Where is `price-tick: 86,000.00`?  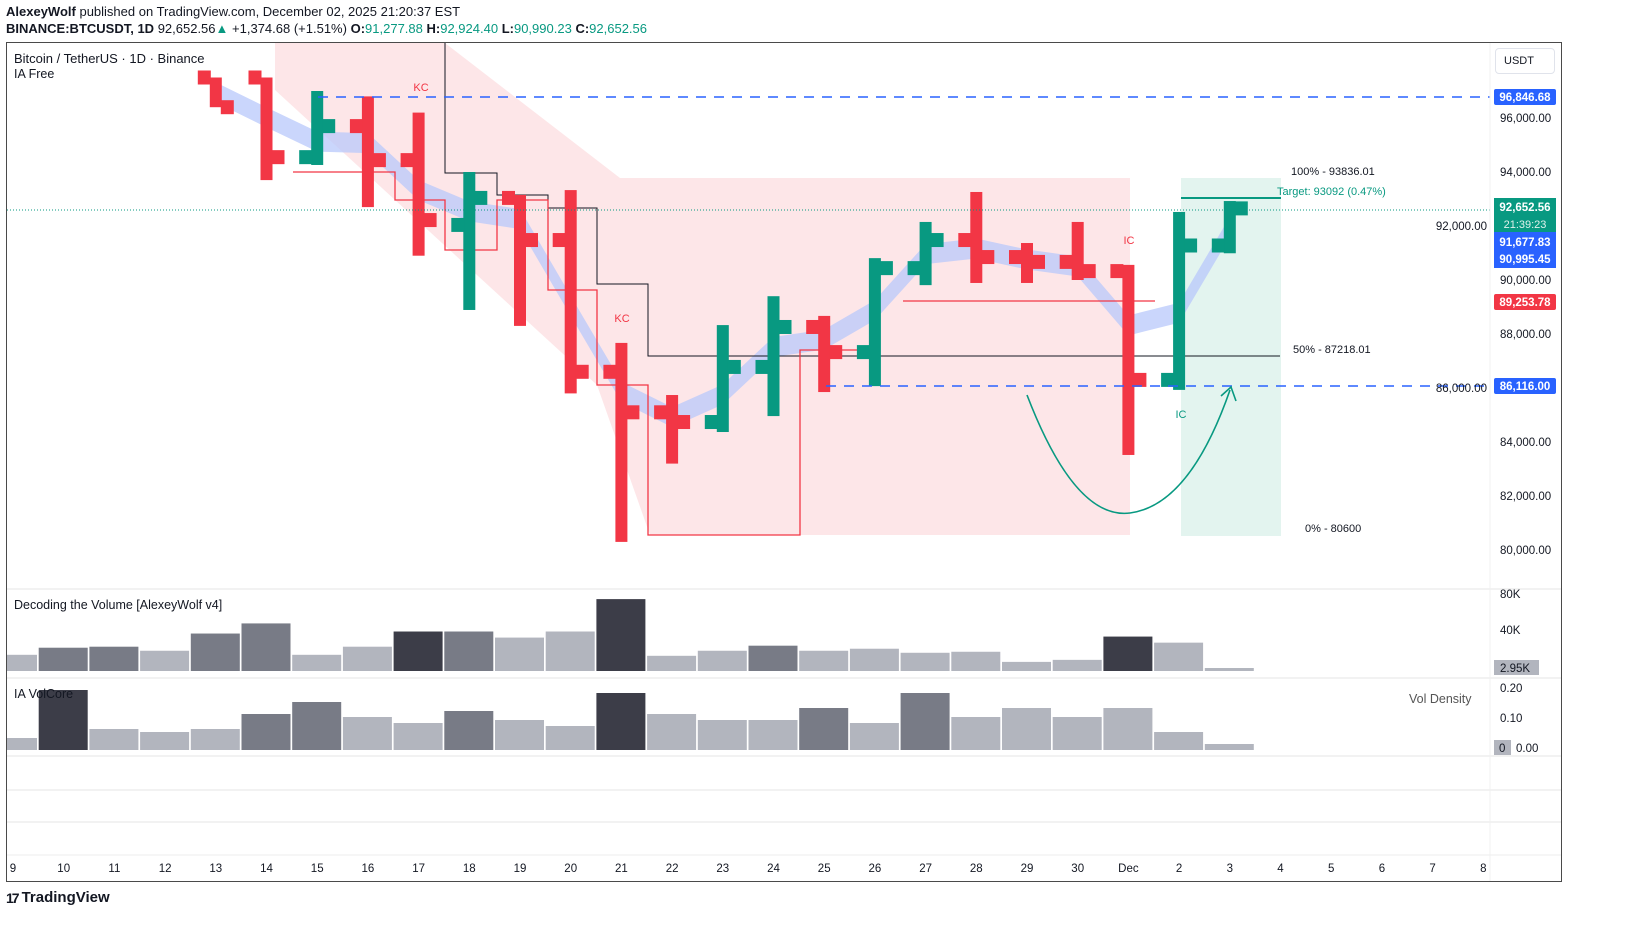 price-tick: 86,000.00 is located at coordinates (1461, 389).